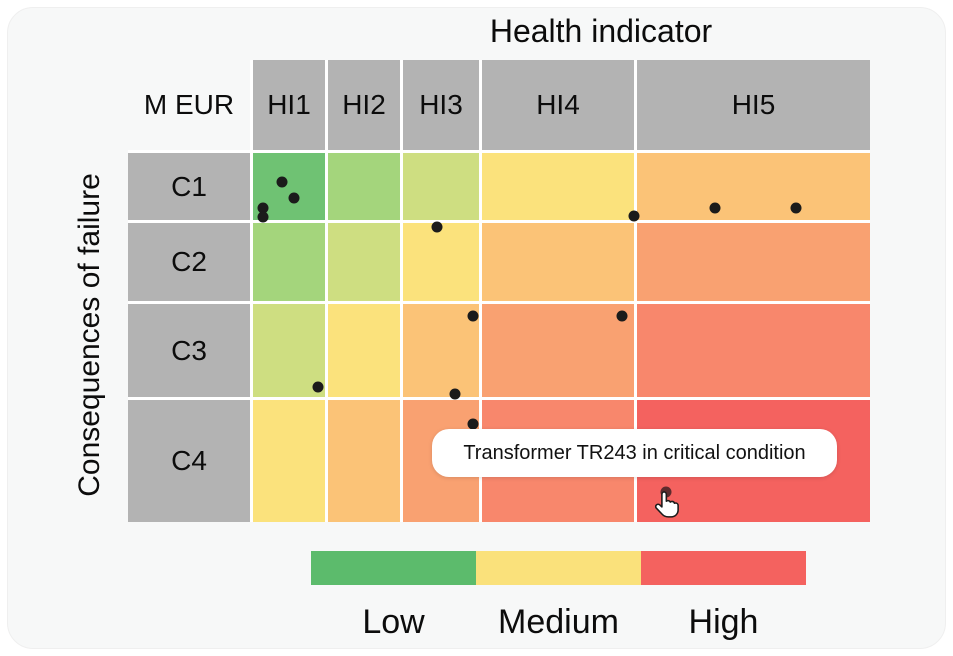 The width and height of the screenshot is (953, 656). What do you see at coordinates (189, 461) in the screenshot?
I see `row-header-c4: C4` at bounding box center [189, 461].